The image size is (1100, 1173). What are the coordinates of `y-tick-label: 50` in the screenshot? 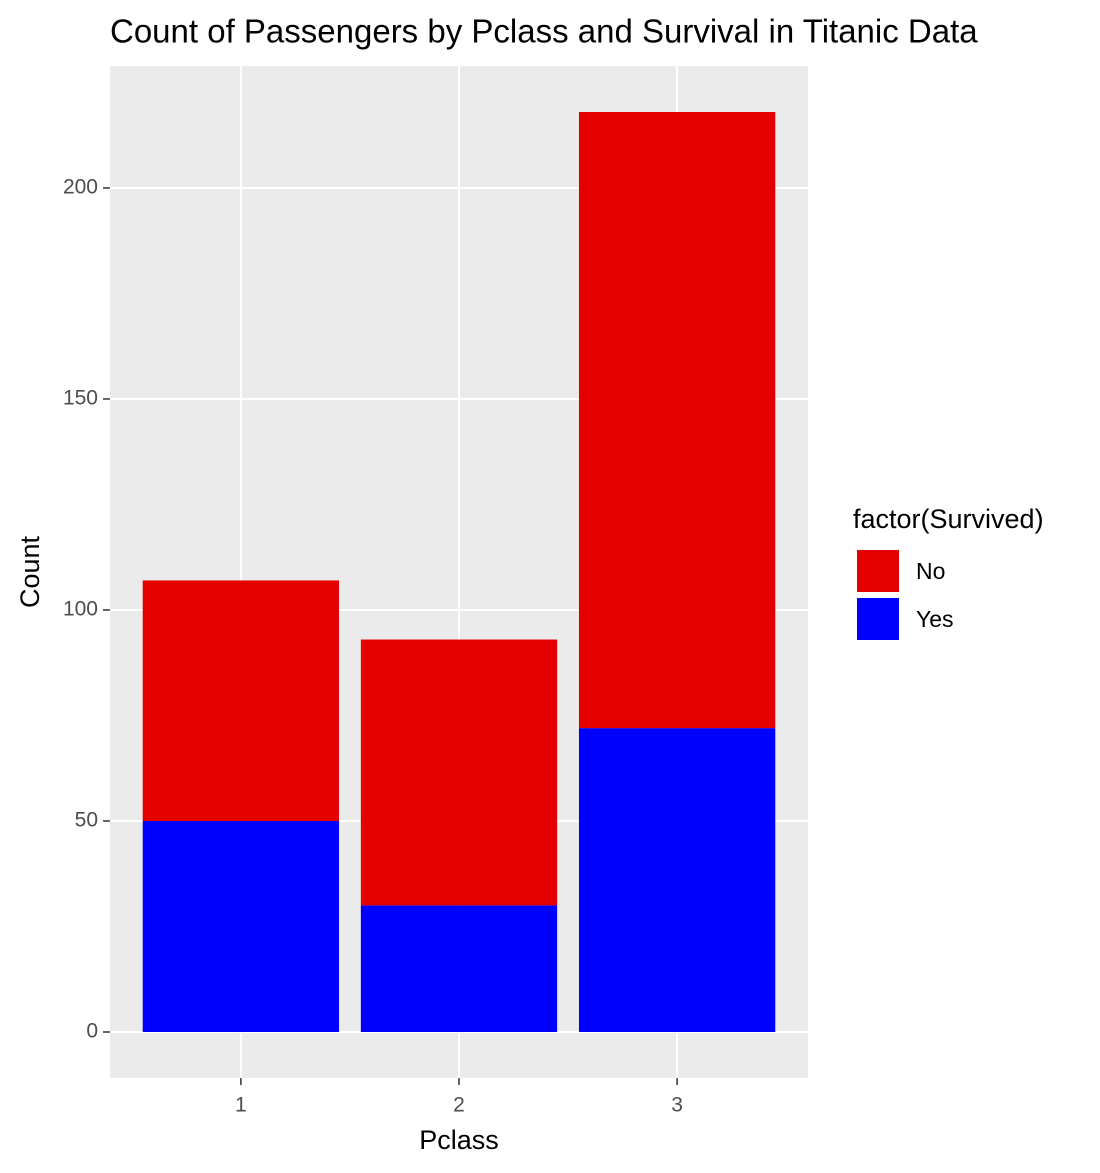 It's located at (86, 820).